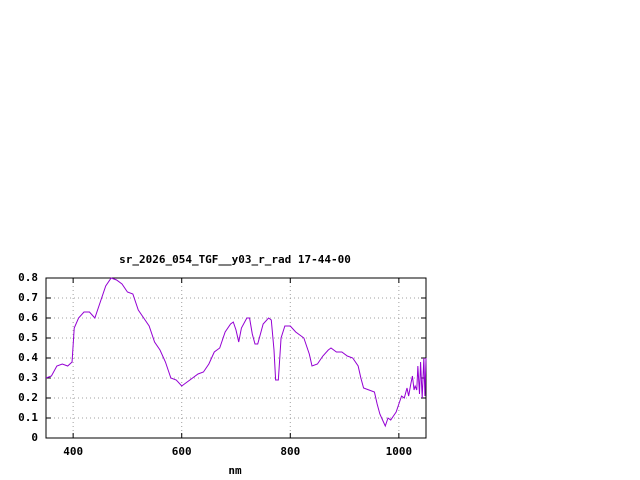  I want to click on y-tick-label: 0.1, so click(28, 417).